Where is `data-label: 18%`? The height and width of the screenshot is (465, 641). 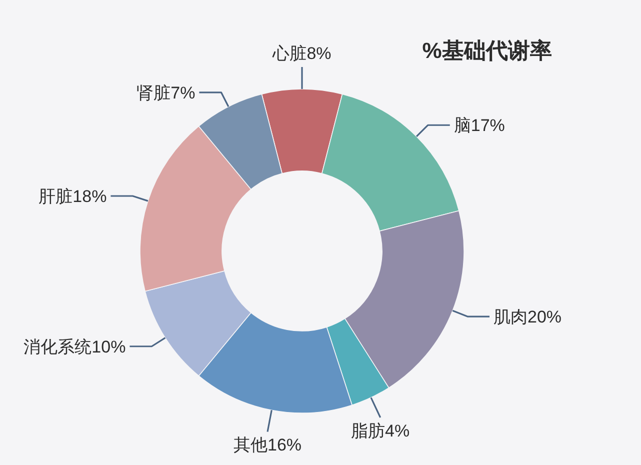 data-label: 18% is located at coordinates (89, 196).